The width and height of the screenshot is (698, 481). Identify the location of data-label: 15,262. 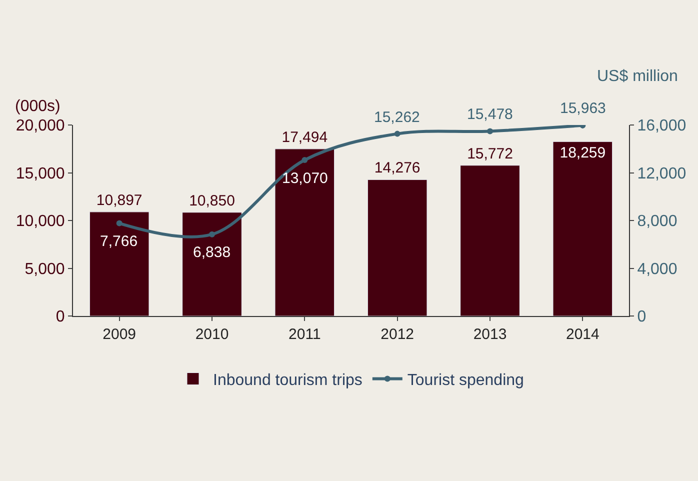
(397, 117).